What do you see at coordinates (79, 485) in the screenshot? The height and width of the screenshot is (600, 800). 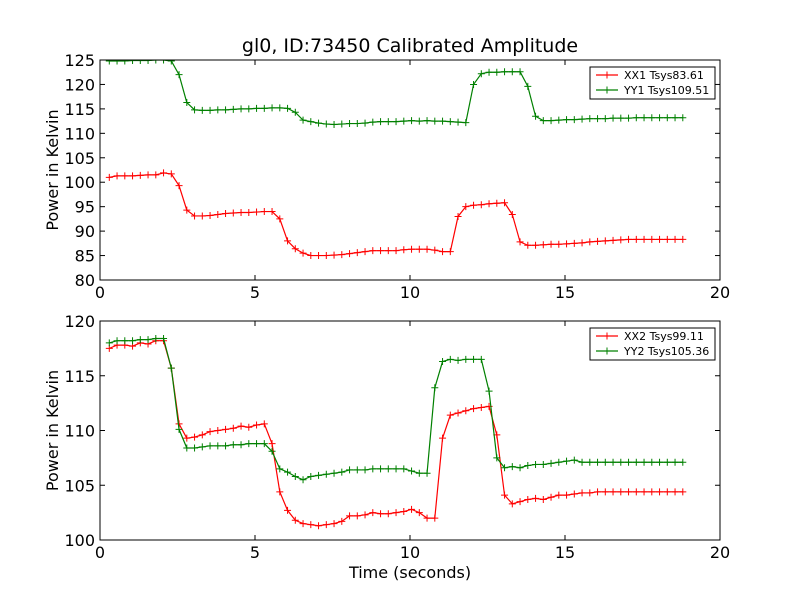 I see `bottom-chart-ytick-label: 105` at bounding box center [79, 485].